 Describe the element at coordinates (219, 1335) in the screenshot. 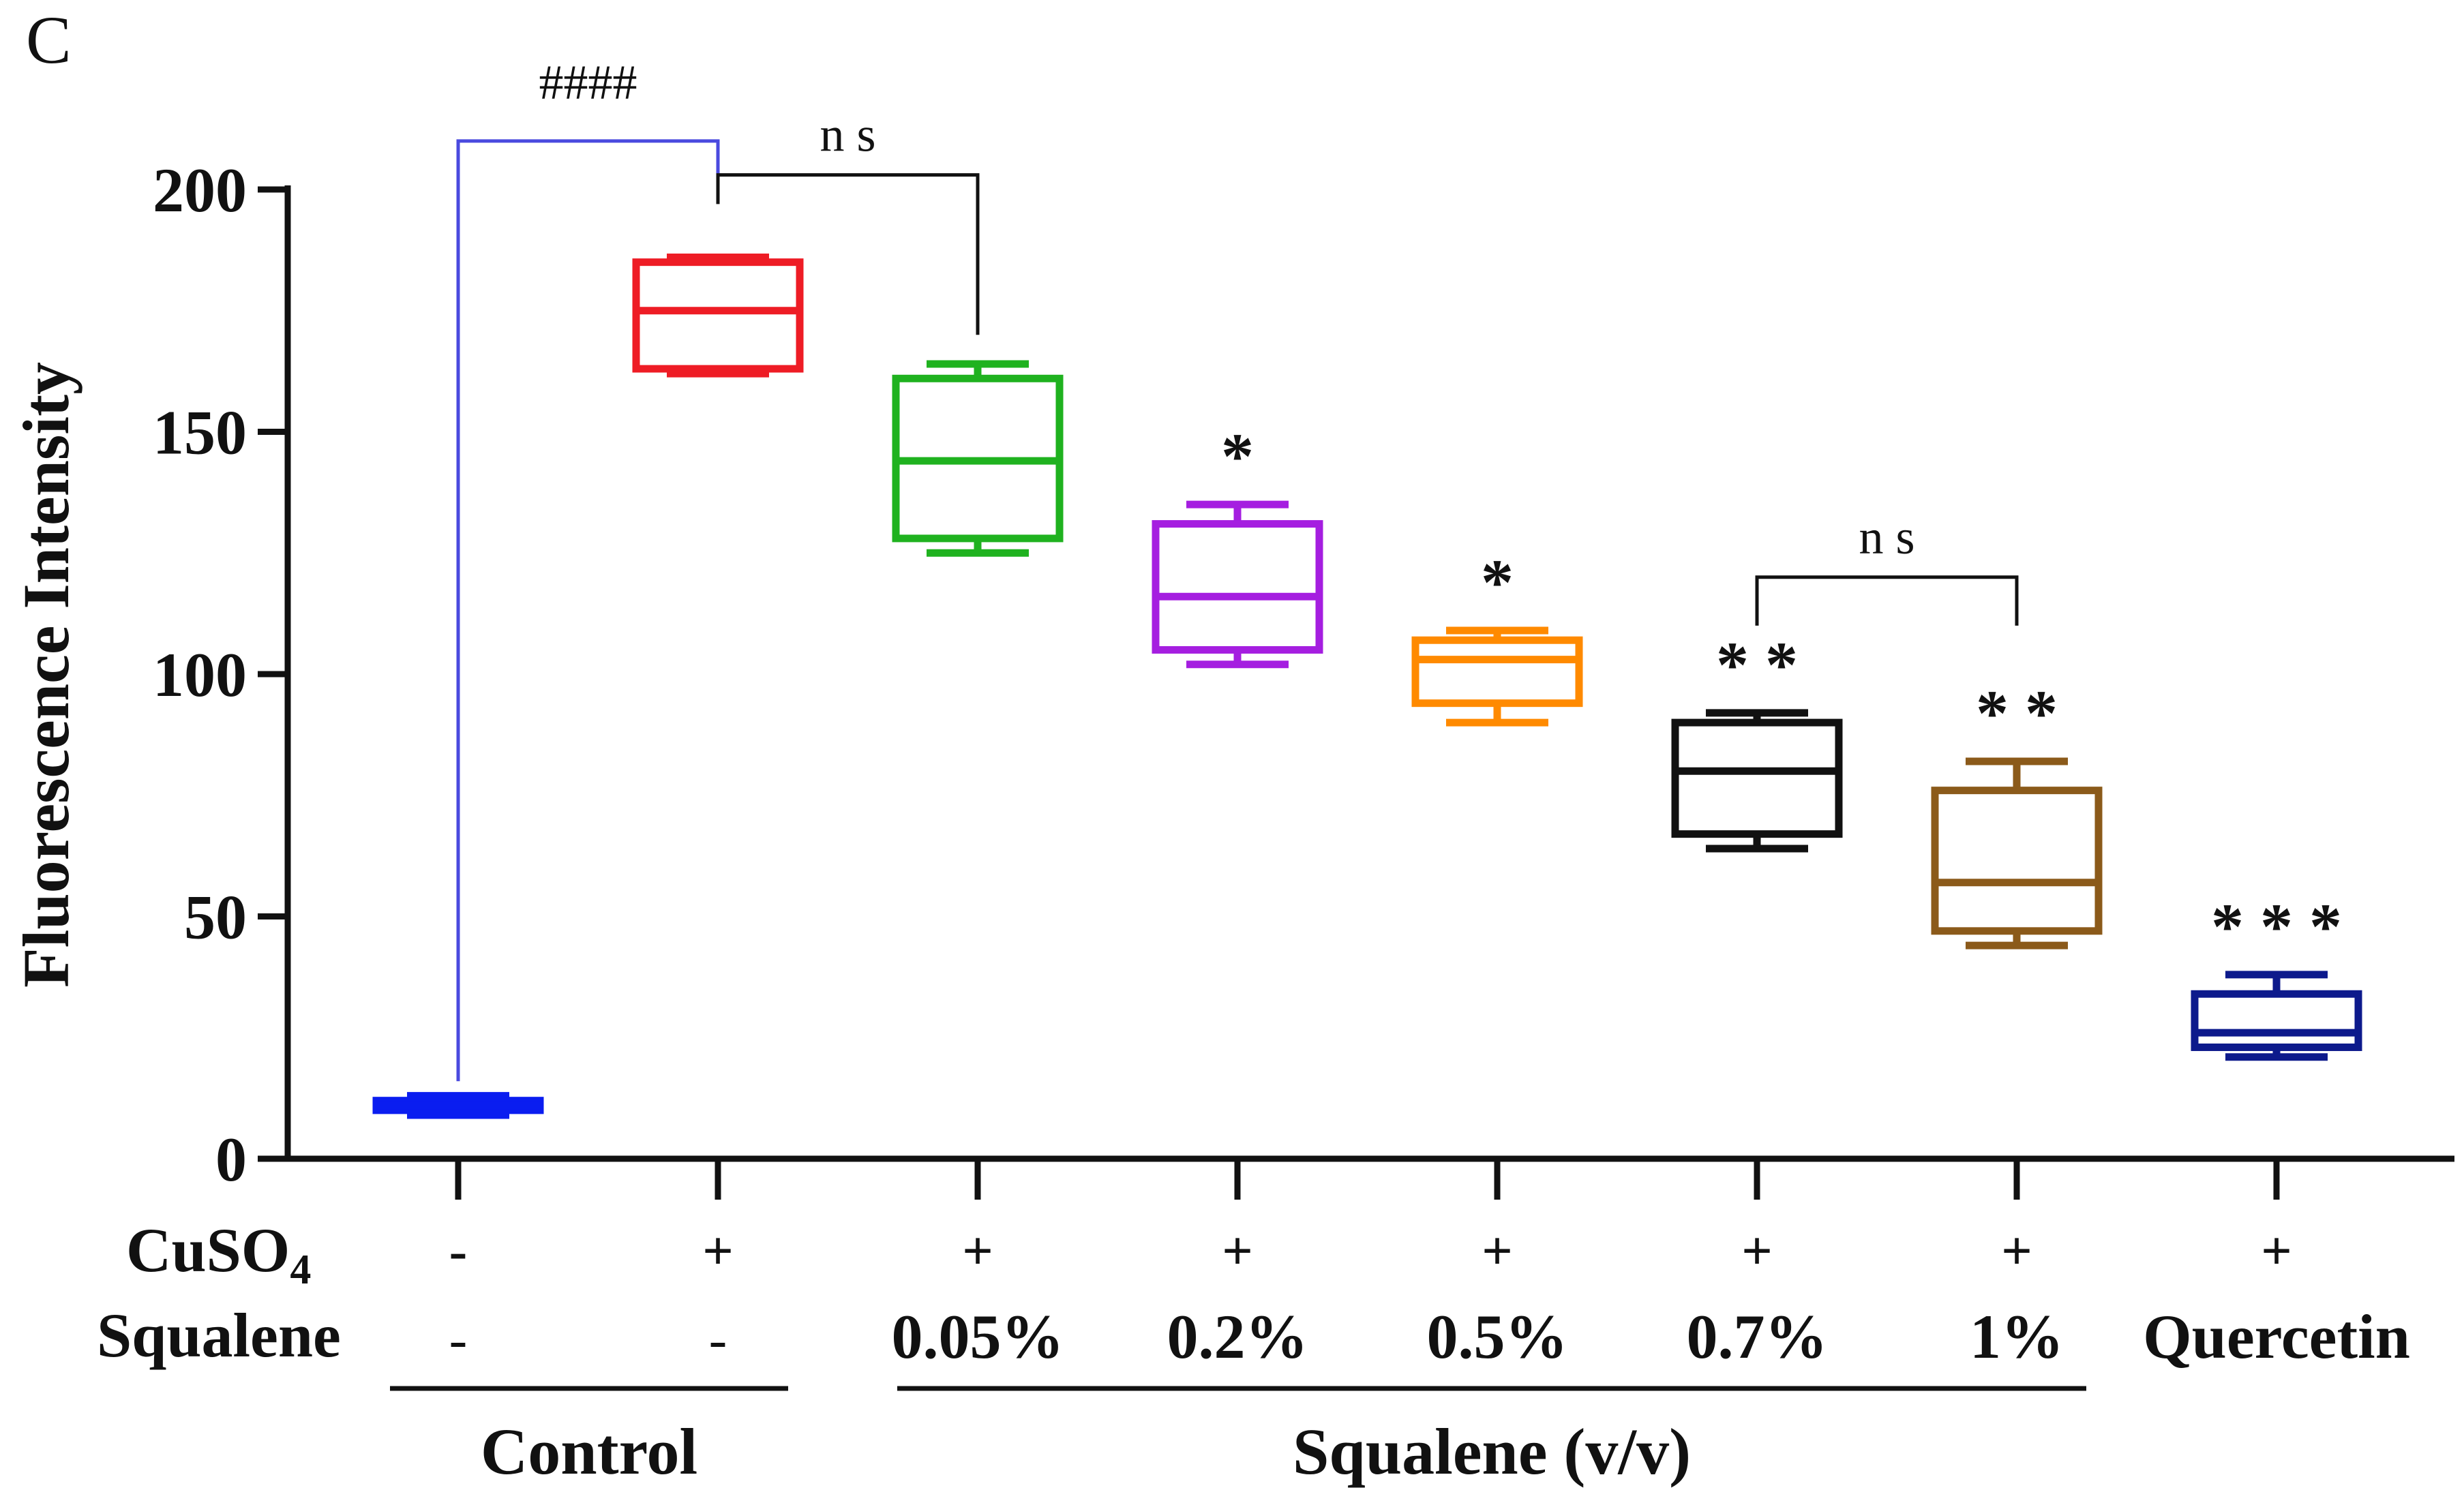

I see `squalene-row-label: Squalene` at that location.